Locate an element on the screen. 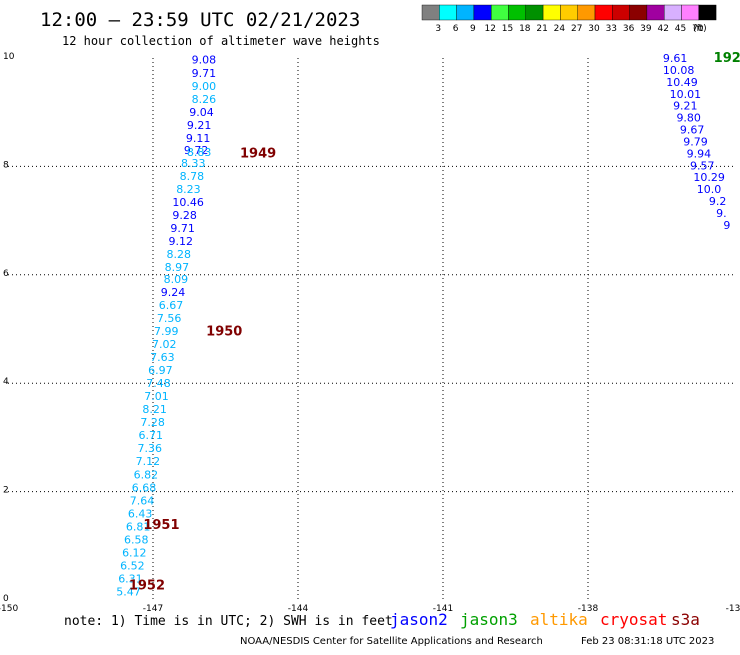  wave-height-label: 8.23 is located at coordinates (188, 189).